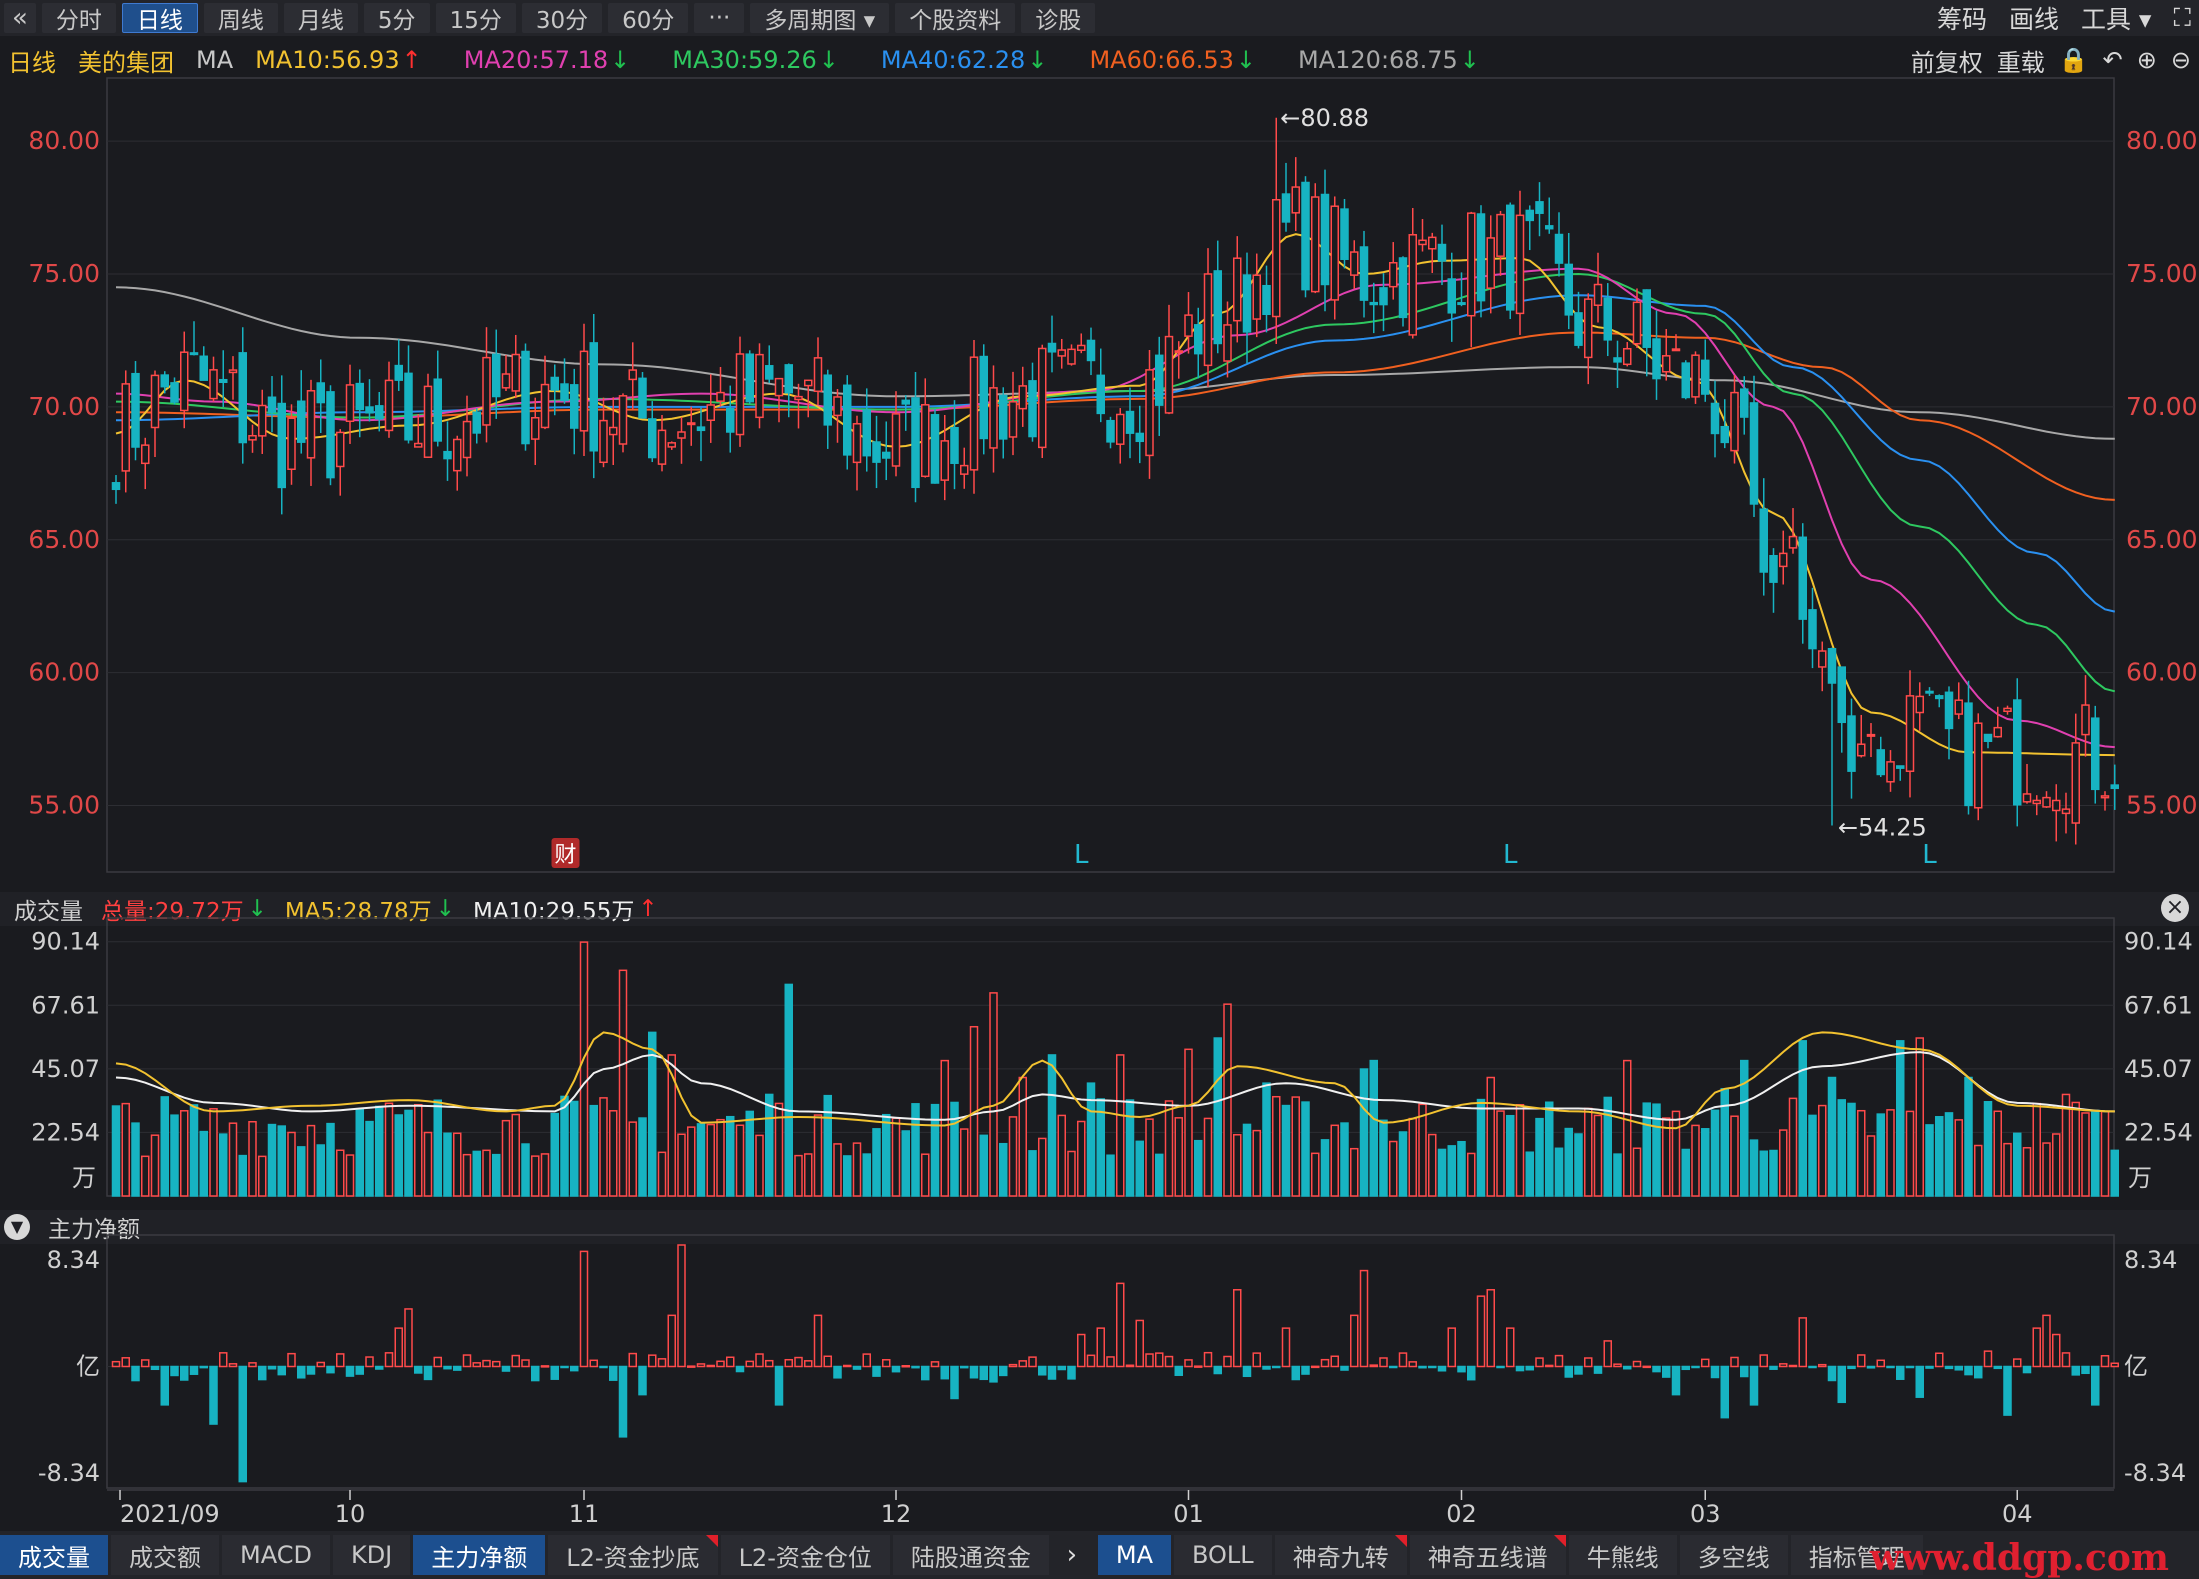 This screenshot has width=2199, height=1579. Describe the element at coordinates (1487, 1555) in the screenshot. I see `indicator-tab-tabs-right-3: 神奇五线谱` at that location.